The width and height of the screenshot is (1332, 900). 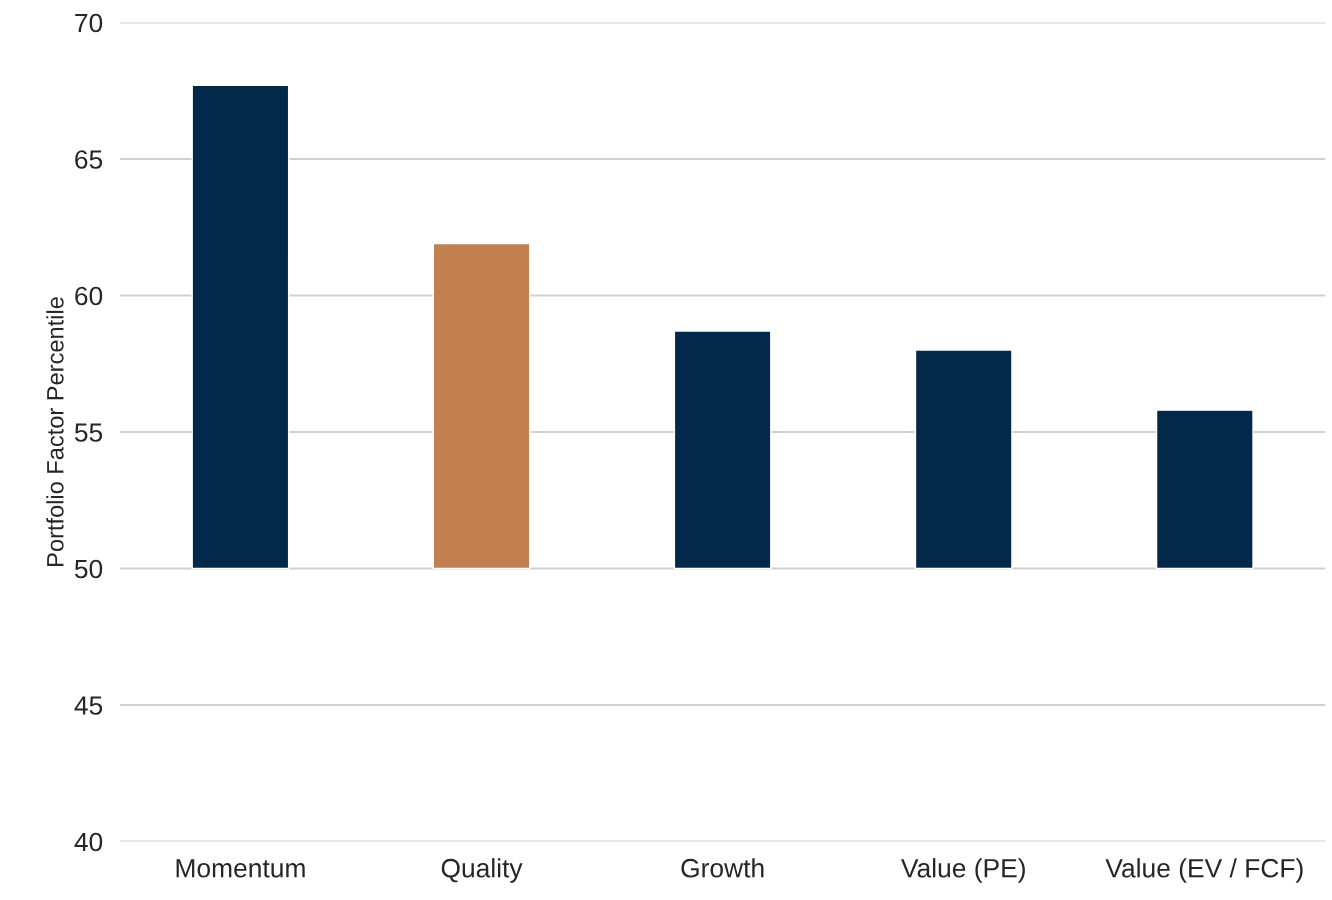 What do you see at coordinates (1204, 870) in the screenshot?
I see `x-tick-label: Value (EV / FCF)` at bounding box center [1204, 870].